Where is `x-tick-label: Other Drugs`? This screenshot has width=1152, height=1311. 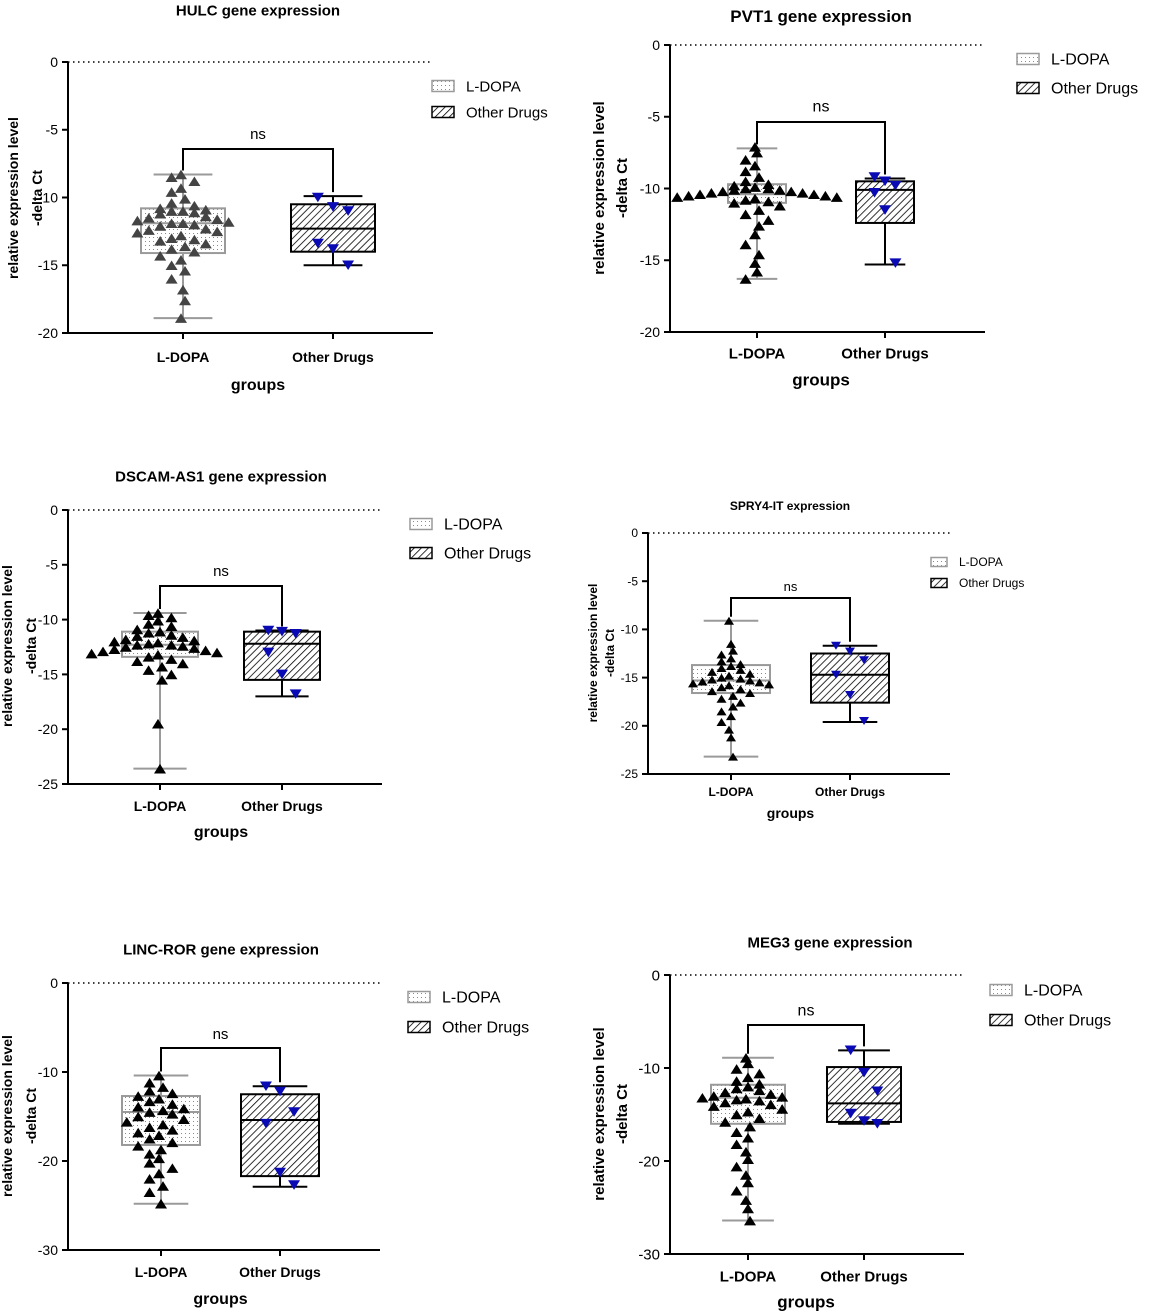 x-tick-label: Other Drugs is located at coordinates (850, 792).